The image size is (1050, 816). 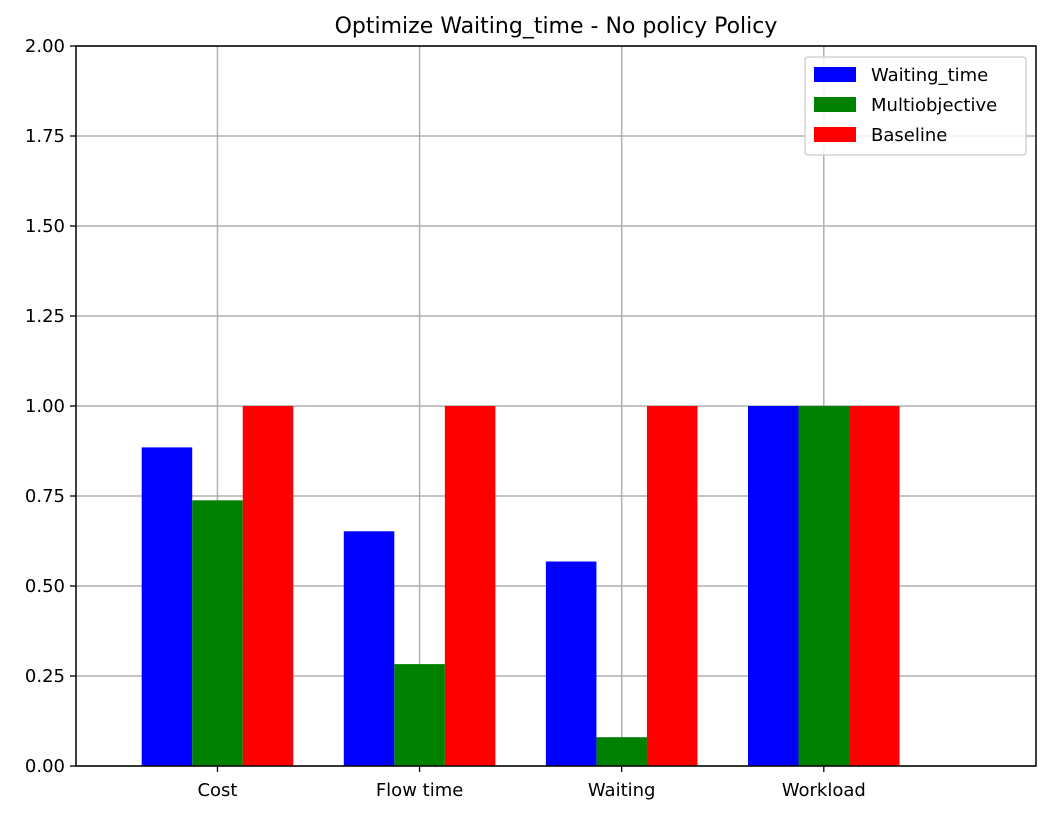 I want to click on y-tick-label: 0.25, so click(x=45, y=676).